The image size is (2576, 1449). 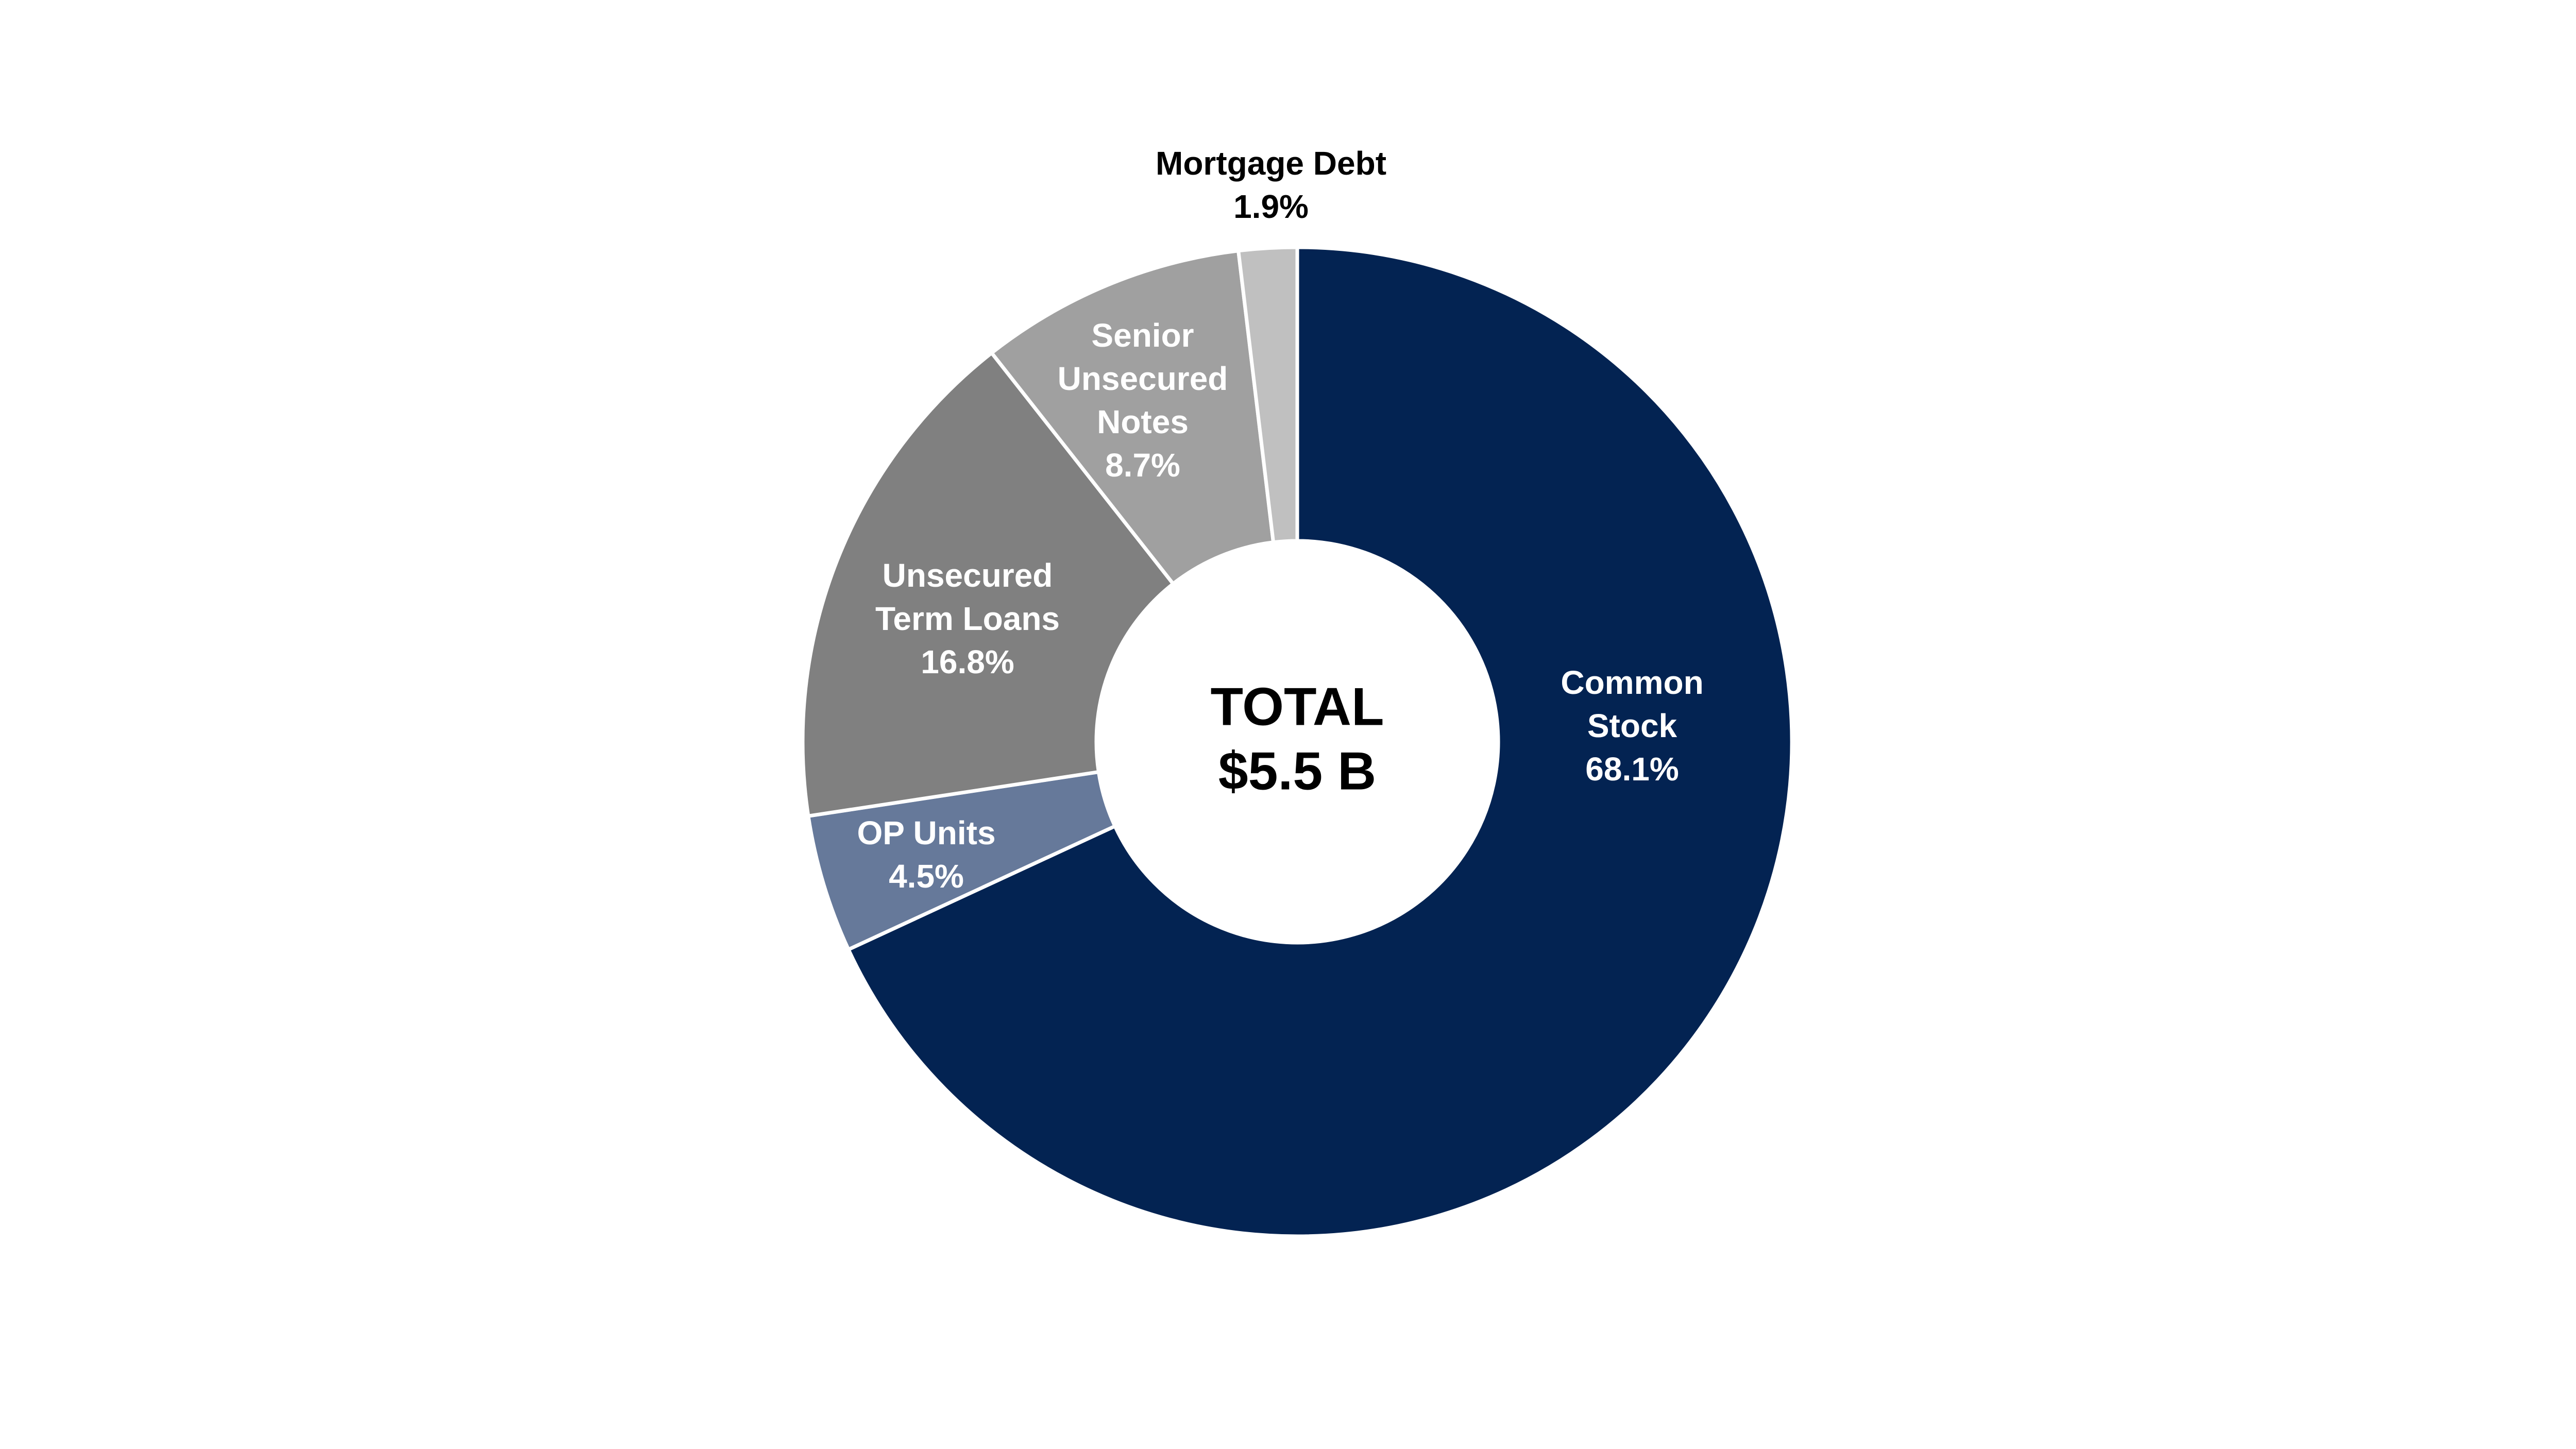 I want to click on slice-label: OP Units, so click(x=926, y=832).